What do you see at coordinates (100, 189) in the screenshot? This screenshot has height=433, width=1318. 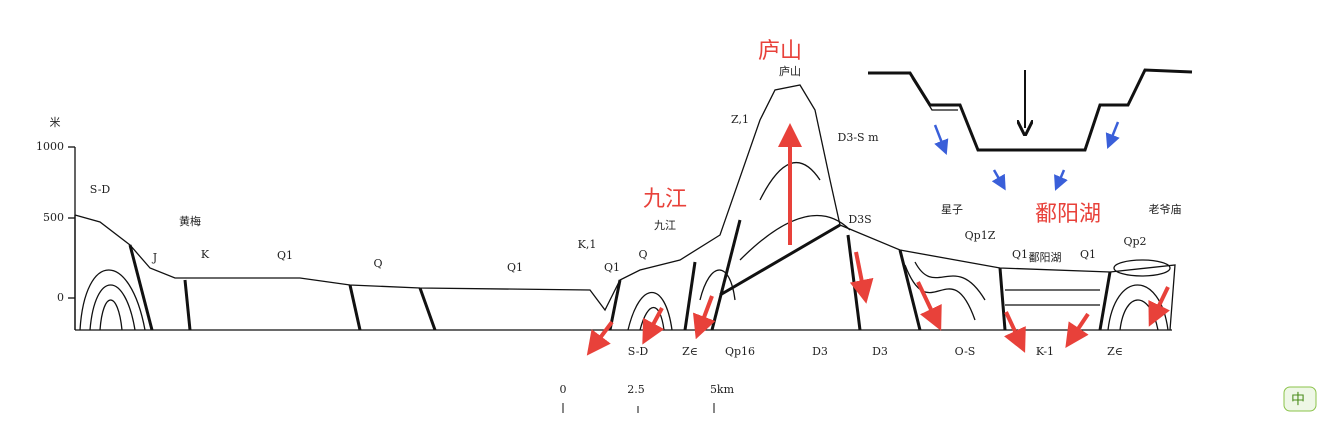 I see `section-label: S-D` at bounding box center [100, 189].